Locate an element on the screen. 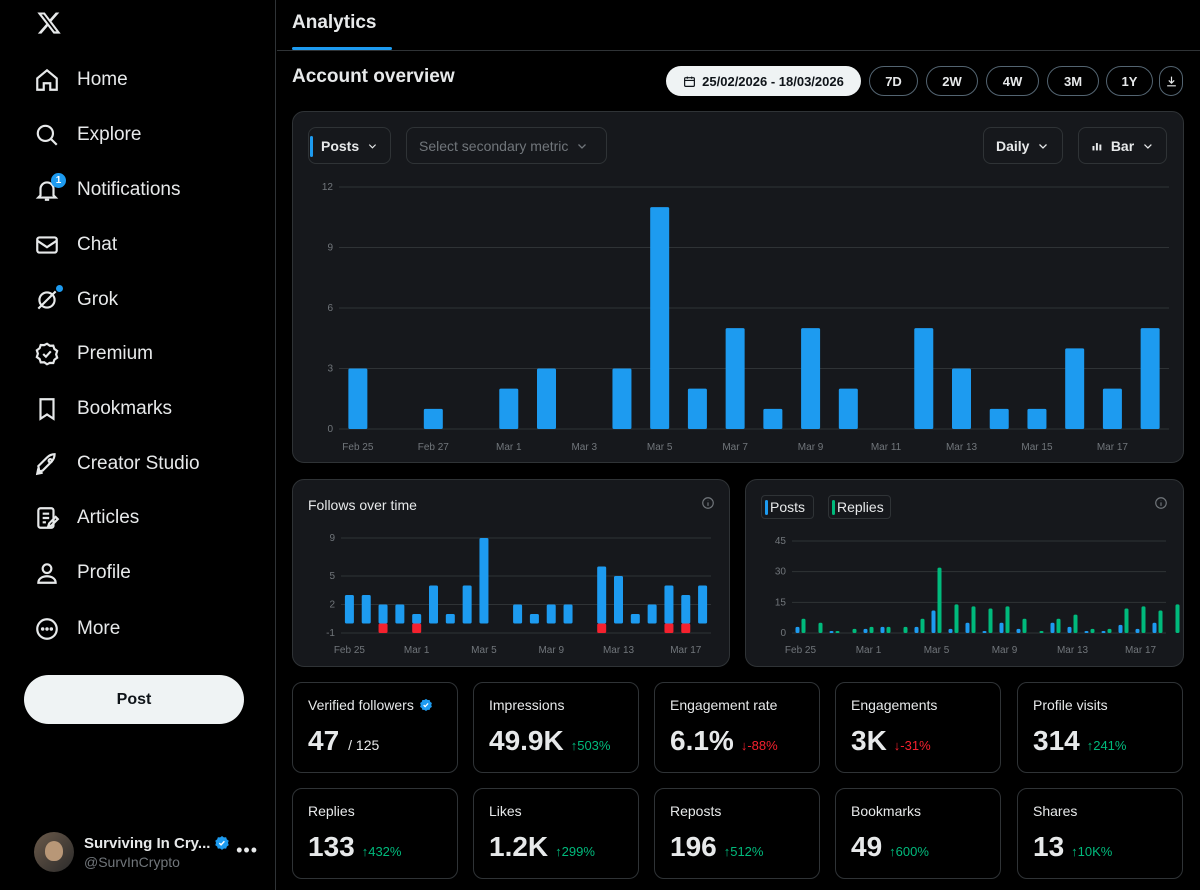 The height and width of the screenshot is (890, 1200). y-tick-label: 9 is located at coordinates (332, 538).